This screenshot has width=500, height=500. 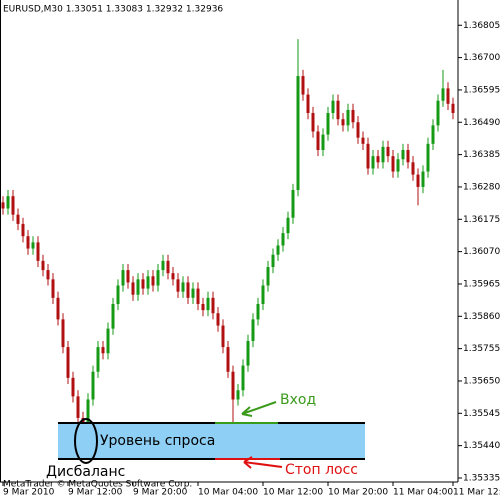 What do you see at coordinates (481, 26) in the screenshot?
I see `y-tick-label: 1.36805` at bounding box center [481, 26].